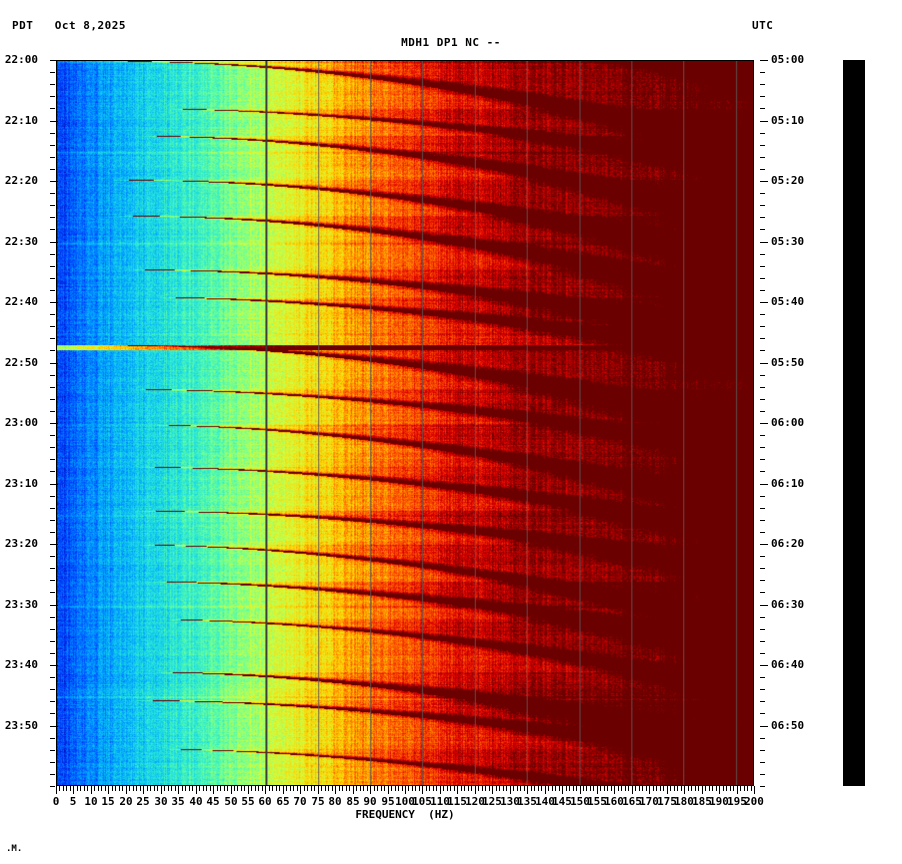 The width and height of the screenshot is (902, 864). Describe the element at coordinates (788, 664) in the screenshot. I see `time-label-utc: 06:40` at that location.